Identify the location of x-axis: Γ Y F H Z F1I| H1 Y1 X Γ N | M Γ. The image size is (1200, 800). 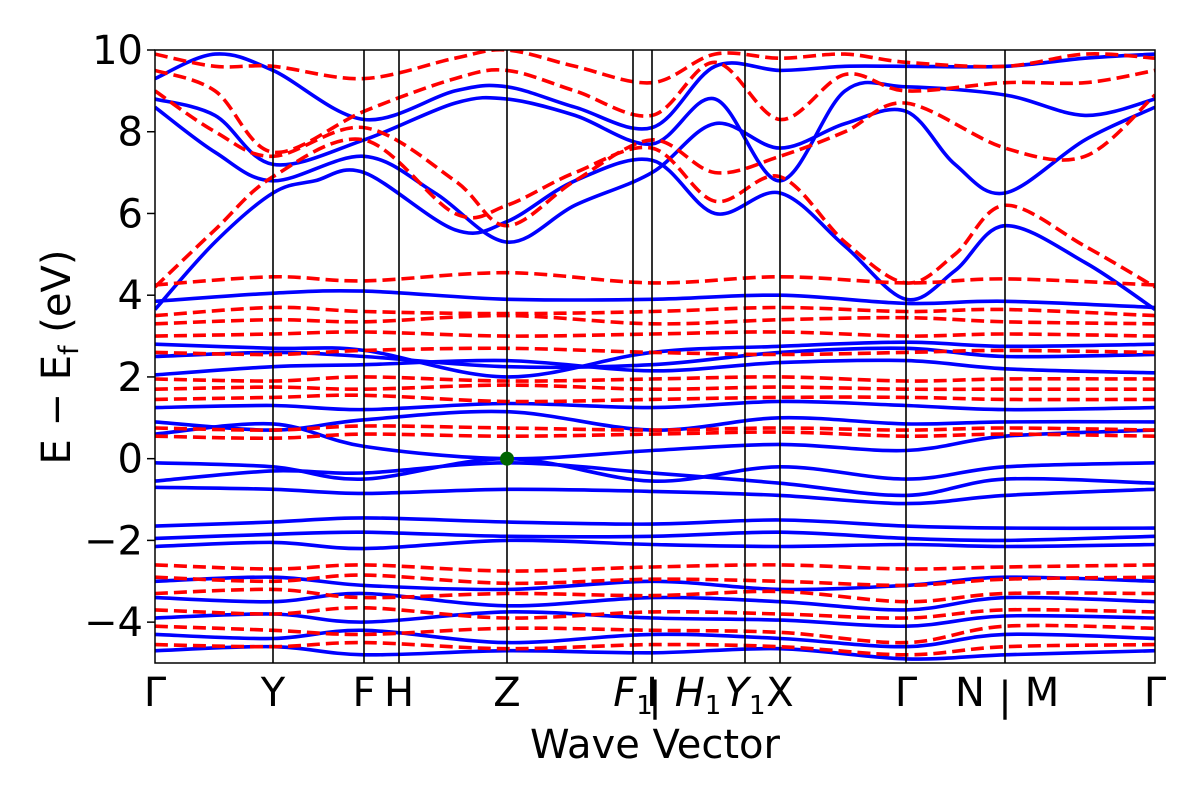
(655, 695).